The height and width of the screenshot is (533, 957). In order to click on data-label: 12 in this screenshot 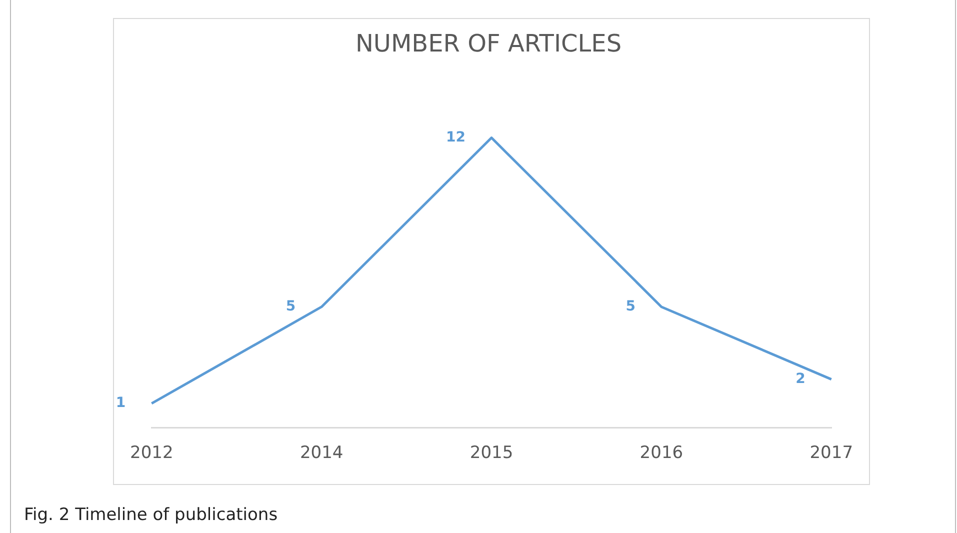, I will do `click(456, 137)`.